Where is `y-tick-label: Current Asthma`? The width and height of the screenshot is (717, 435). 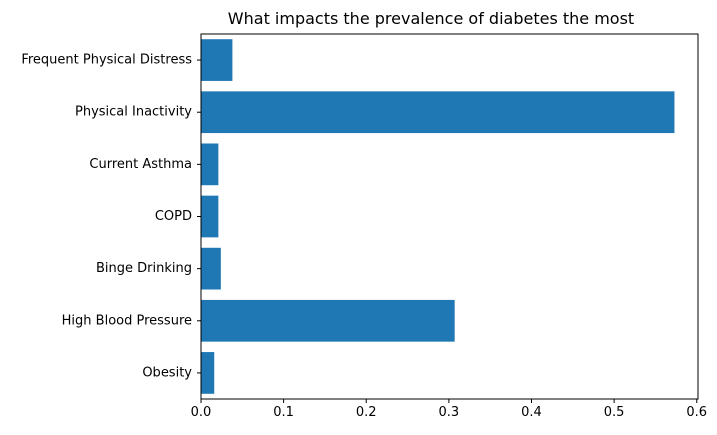 y-tick-label: Current Asthma is located at coordinates (140, 164).